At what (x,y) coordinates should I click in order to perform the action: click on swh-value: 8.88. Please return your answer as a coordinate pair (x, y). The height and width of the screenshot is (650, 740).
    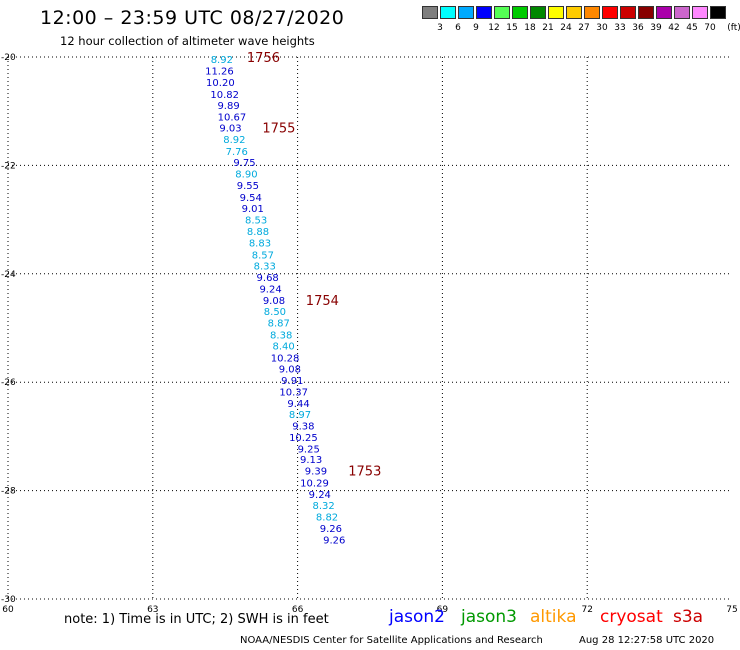
    Looking at the image, I should click on (258, 232).